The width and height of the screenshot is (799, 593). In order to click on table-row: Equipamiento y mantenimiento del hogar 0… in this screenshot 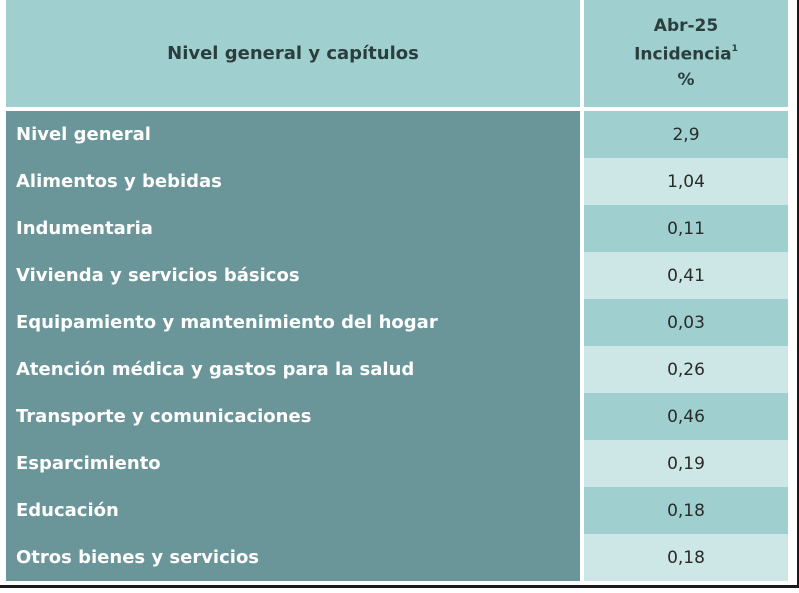, I will do `click(397, 322)`.